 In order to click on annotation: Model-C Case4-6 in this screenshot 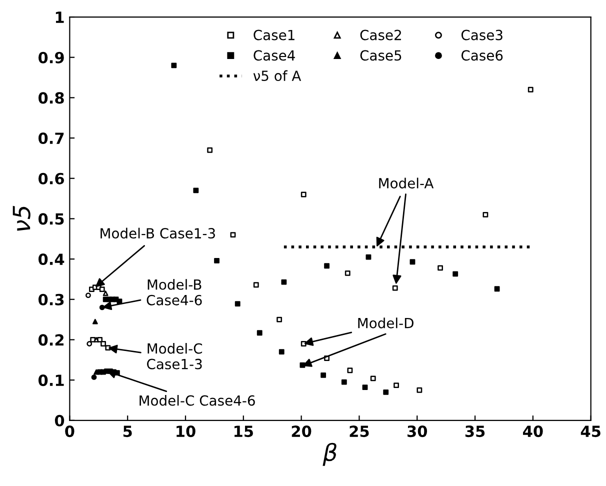, I will do `click(197, 400)`.